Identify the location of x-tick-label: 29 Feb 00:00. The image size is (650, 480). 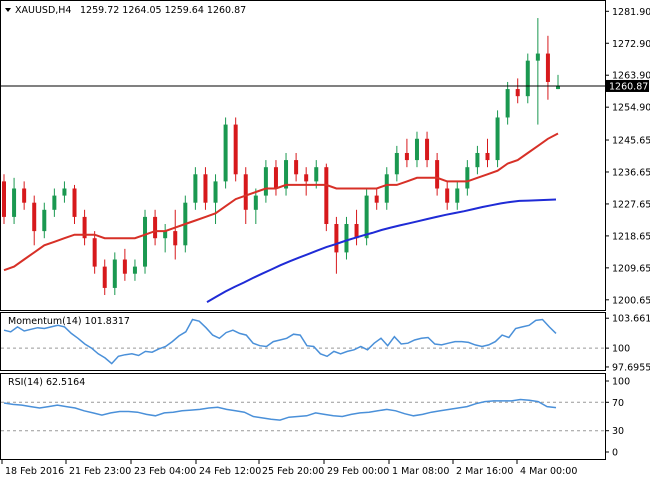
(358, 471).